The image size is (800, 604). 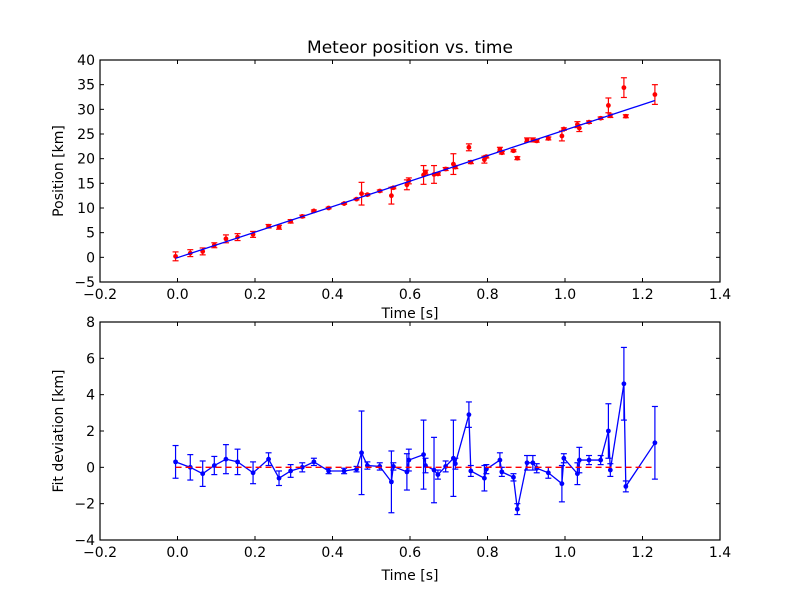 I want to click on position-x-axis-label: Time [s], so click(x=410, y=314).